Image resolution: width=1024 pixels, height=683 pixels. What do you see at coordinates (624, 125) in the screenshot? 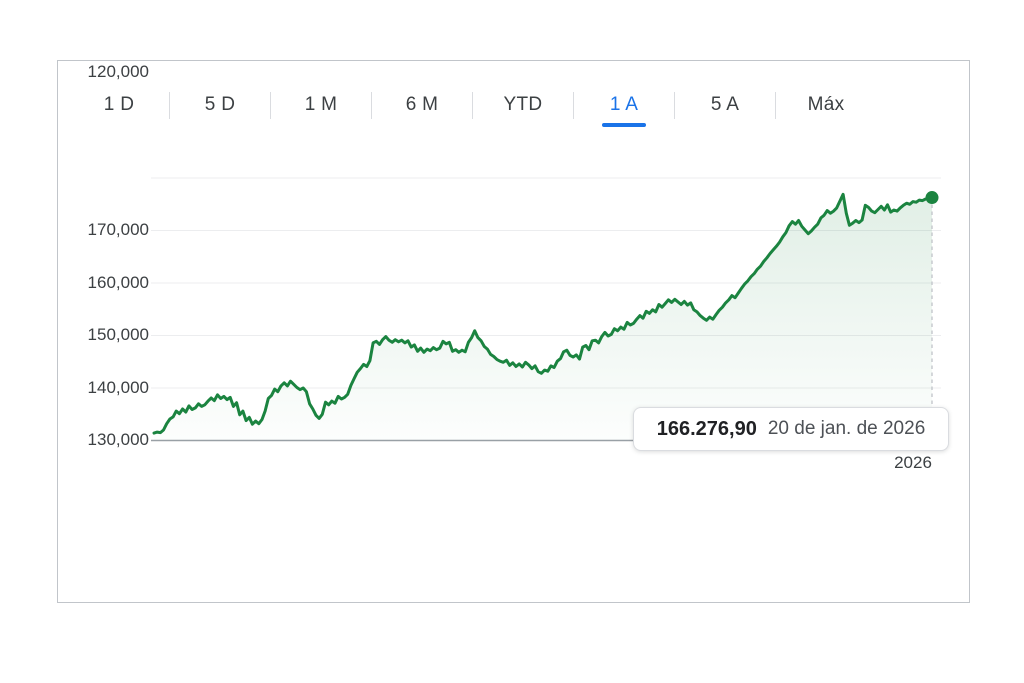
I see `active-tab-underline` at bounding box center [624, 125].